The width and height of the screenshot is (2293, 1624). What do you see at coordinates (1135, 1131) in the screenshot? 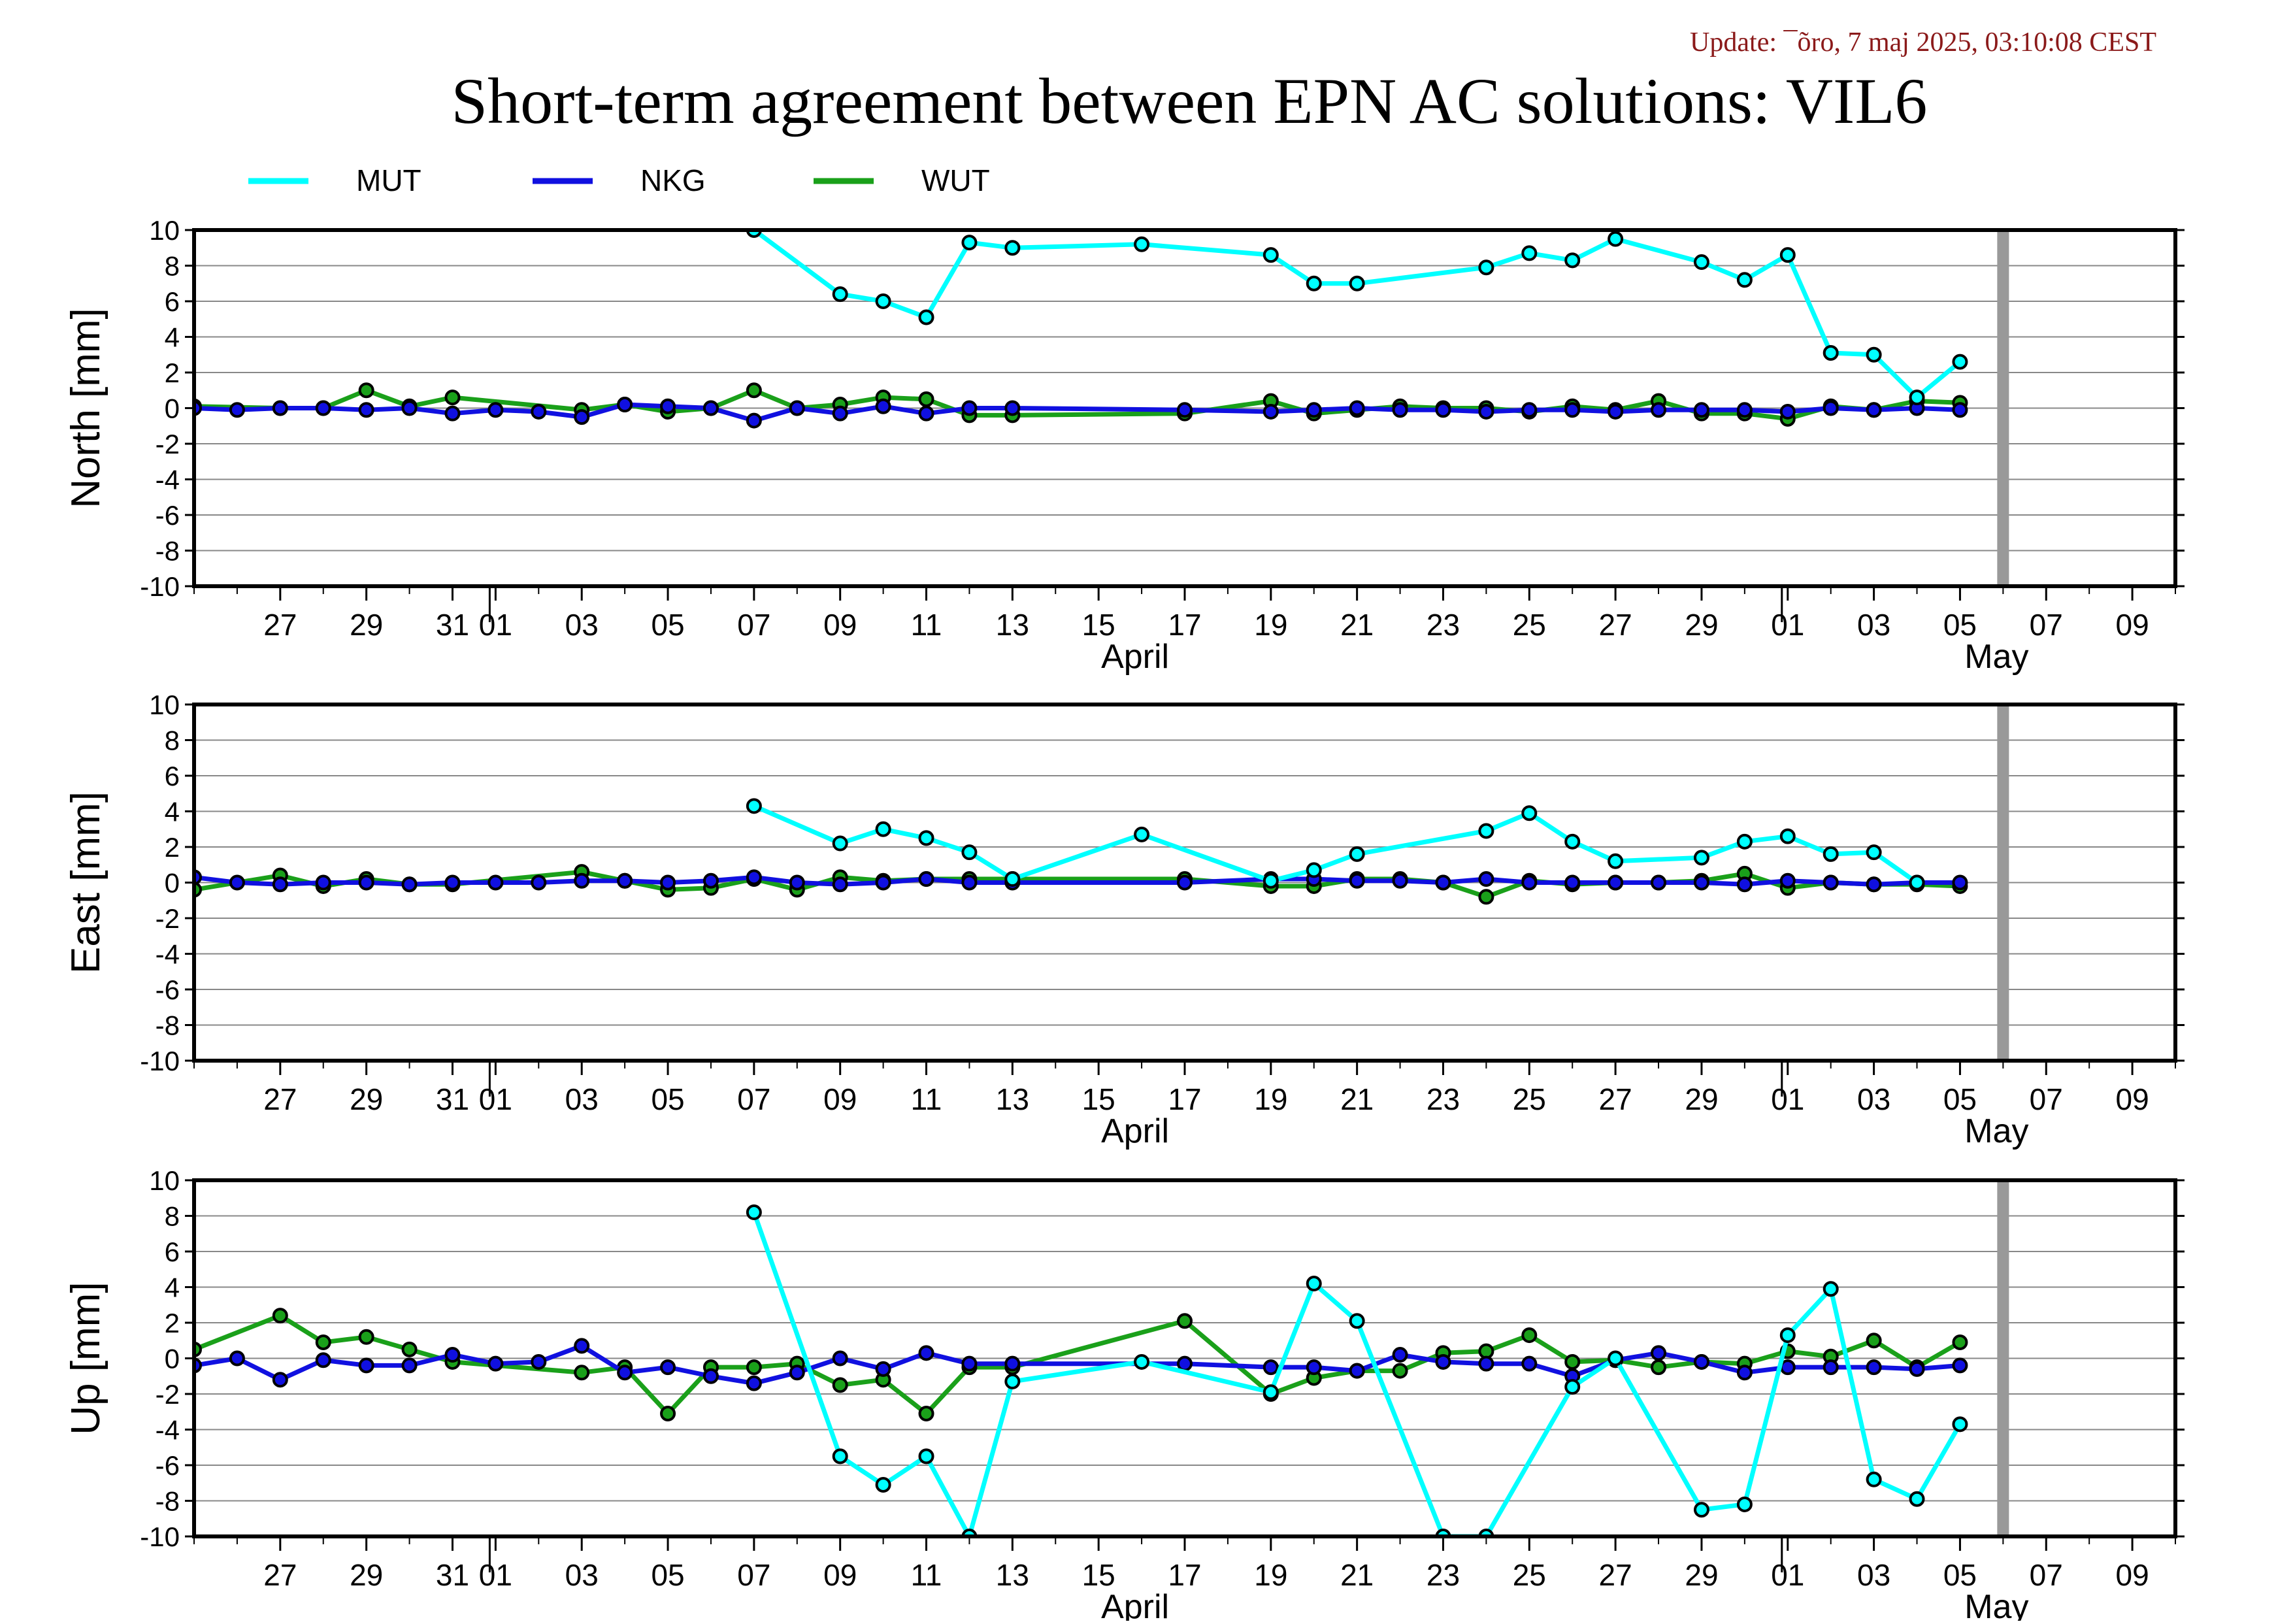
I see `month-label: April` at bounding box center [1135, 1131].